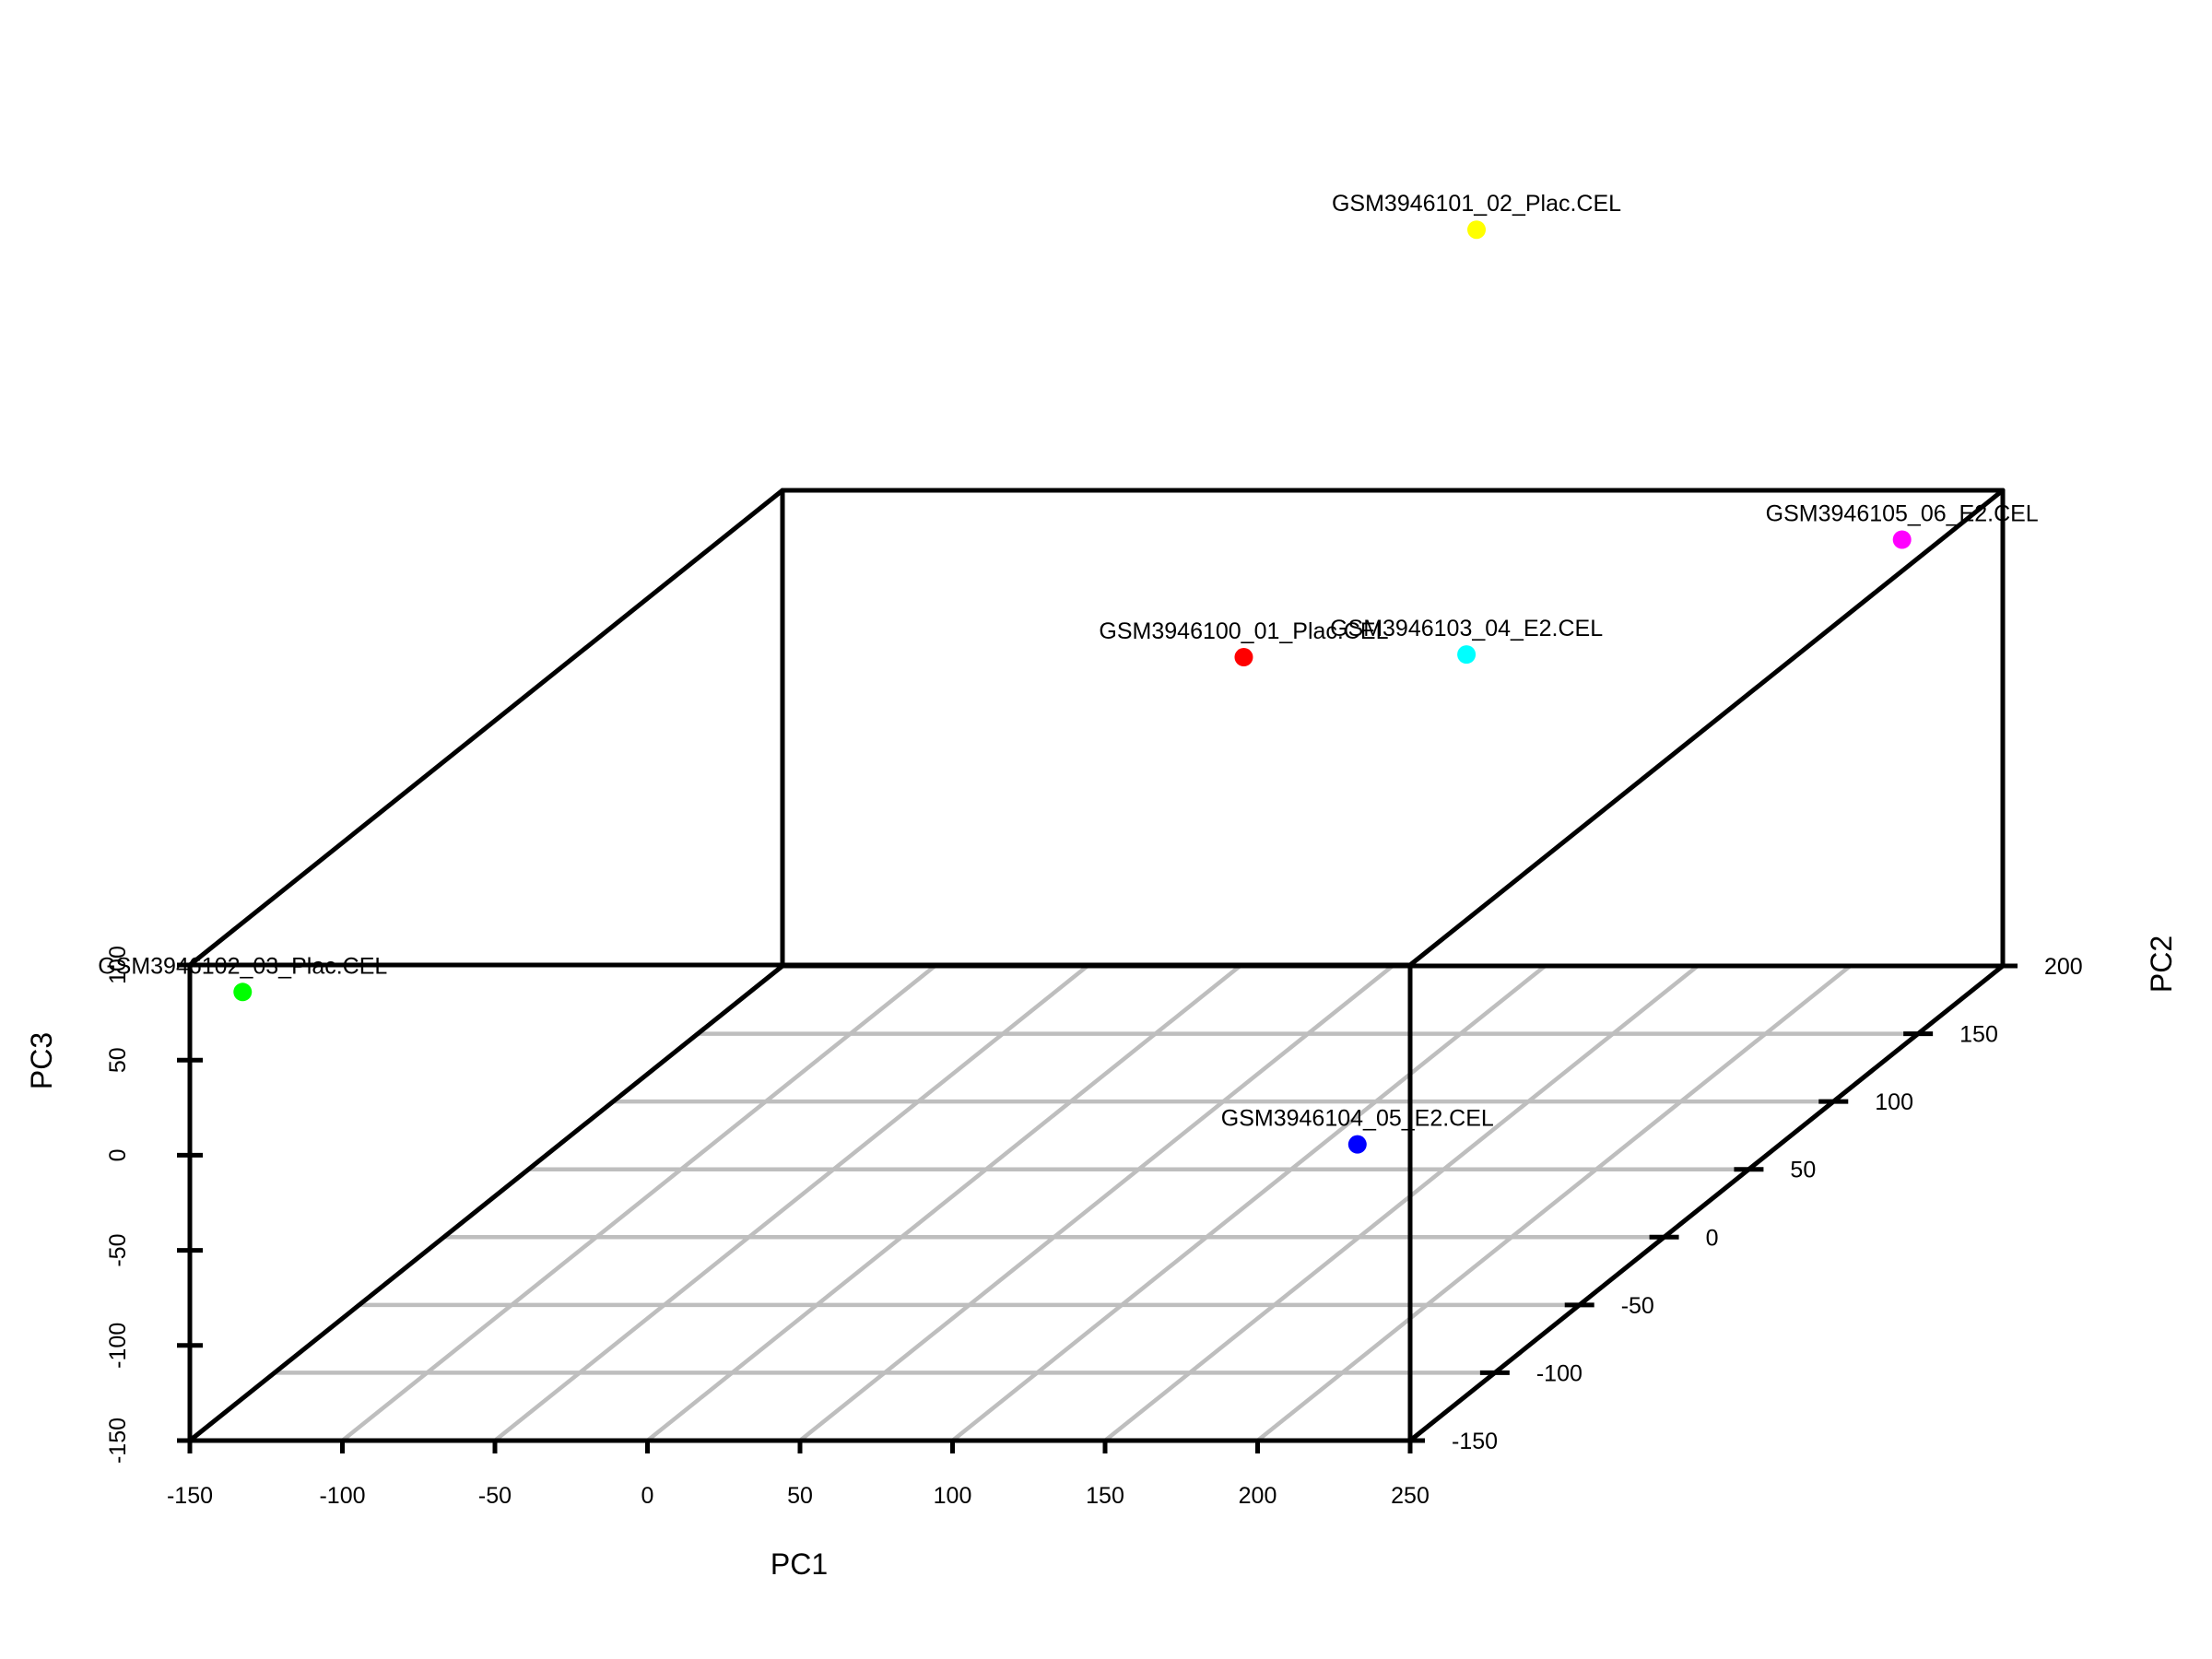 The image size is (2212, 1659). What do you see at coordinates (1410, 1496) in the screenshot?
I see `x-tick-label: 250` at bounding box center [1410, 1496].